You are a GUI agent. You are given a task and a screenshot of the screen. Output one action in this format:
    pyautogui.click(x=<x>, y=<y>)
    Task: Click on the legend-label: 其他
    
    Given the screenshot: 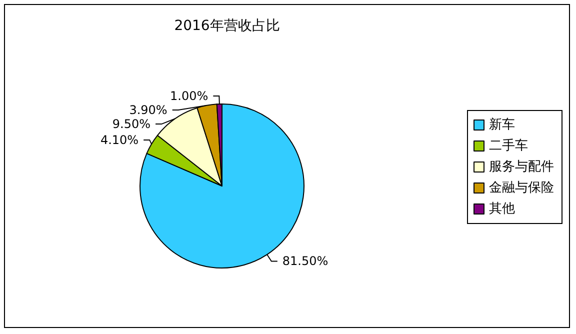 What is the action you would take?
    pyautogui.click(x=502, y=209)
    